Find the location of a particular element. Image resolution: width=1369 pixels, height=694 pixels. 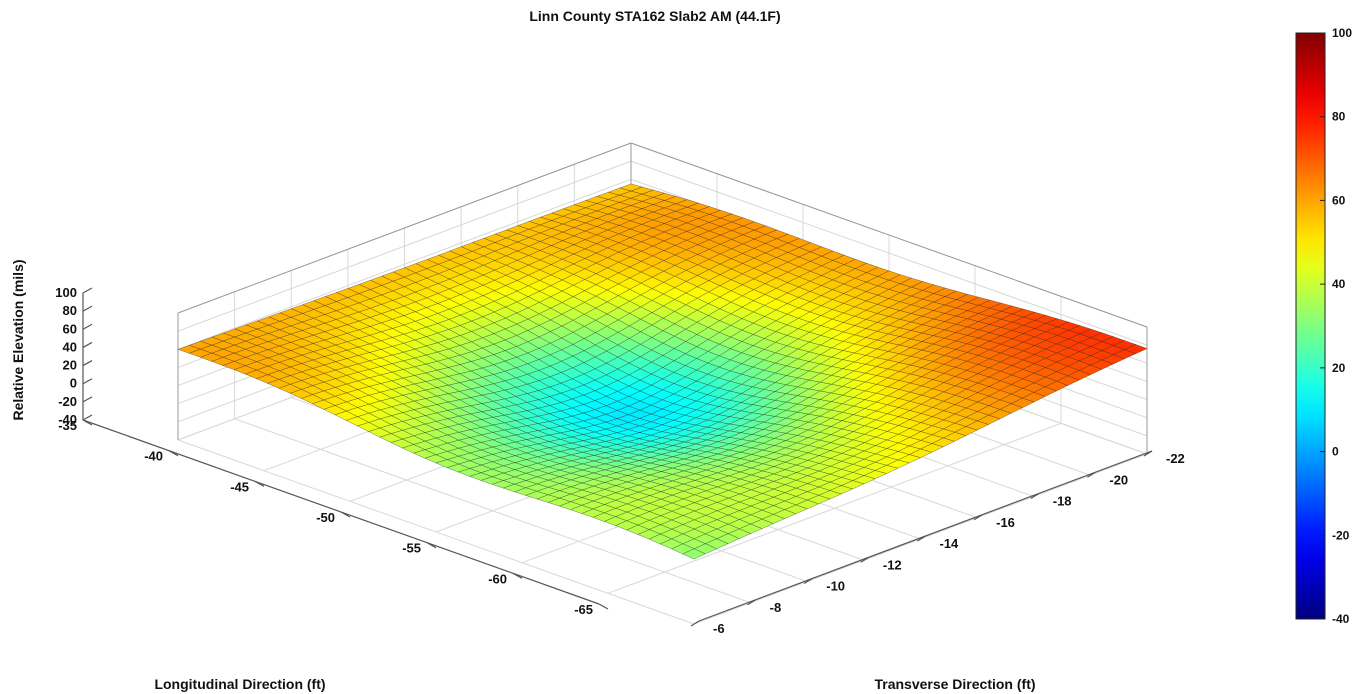

x-tick-label: -40 is located at coordinates (153, 456).